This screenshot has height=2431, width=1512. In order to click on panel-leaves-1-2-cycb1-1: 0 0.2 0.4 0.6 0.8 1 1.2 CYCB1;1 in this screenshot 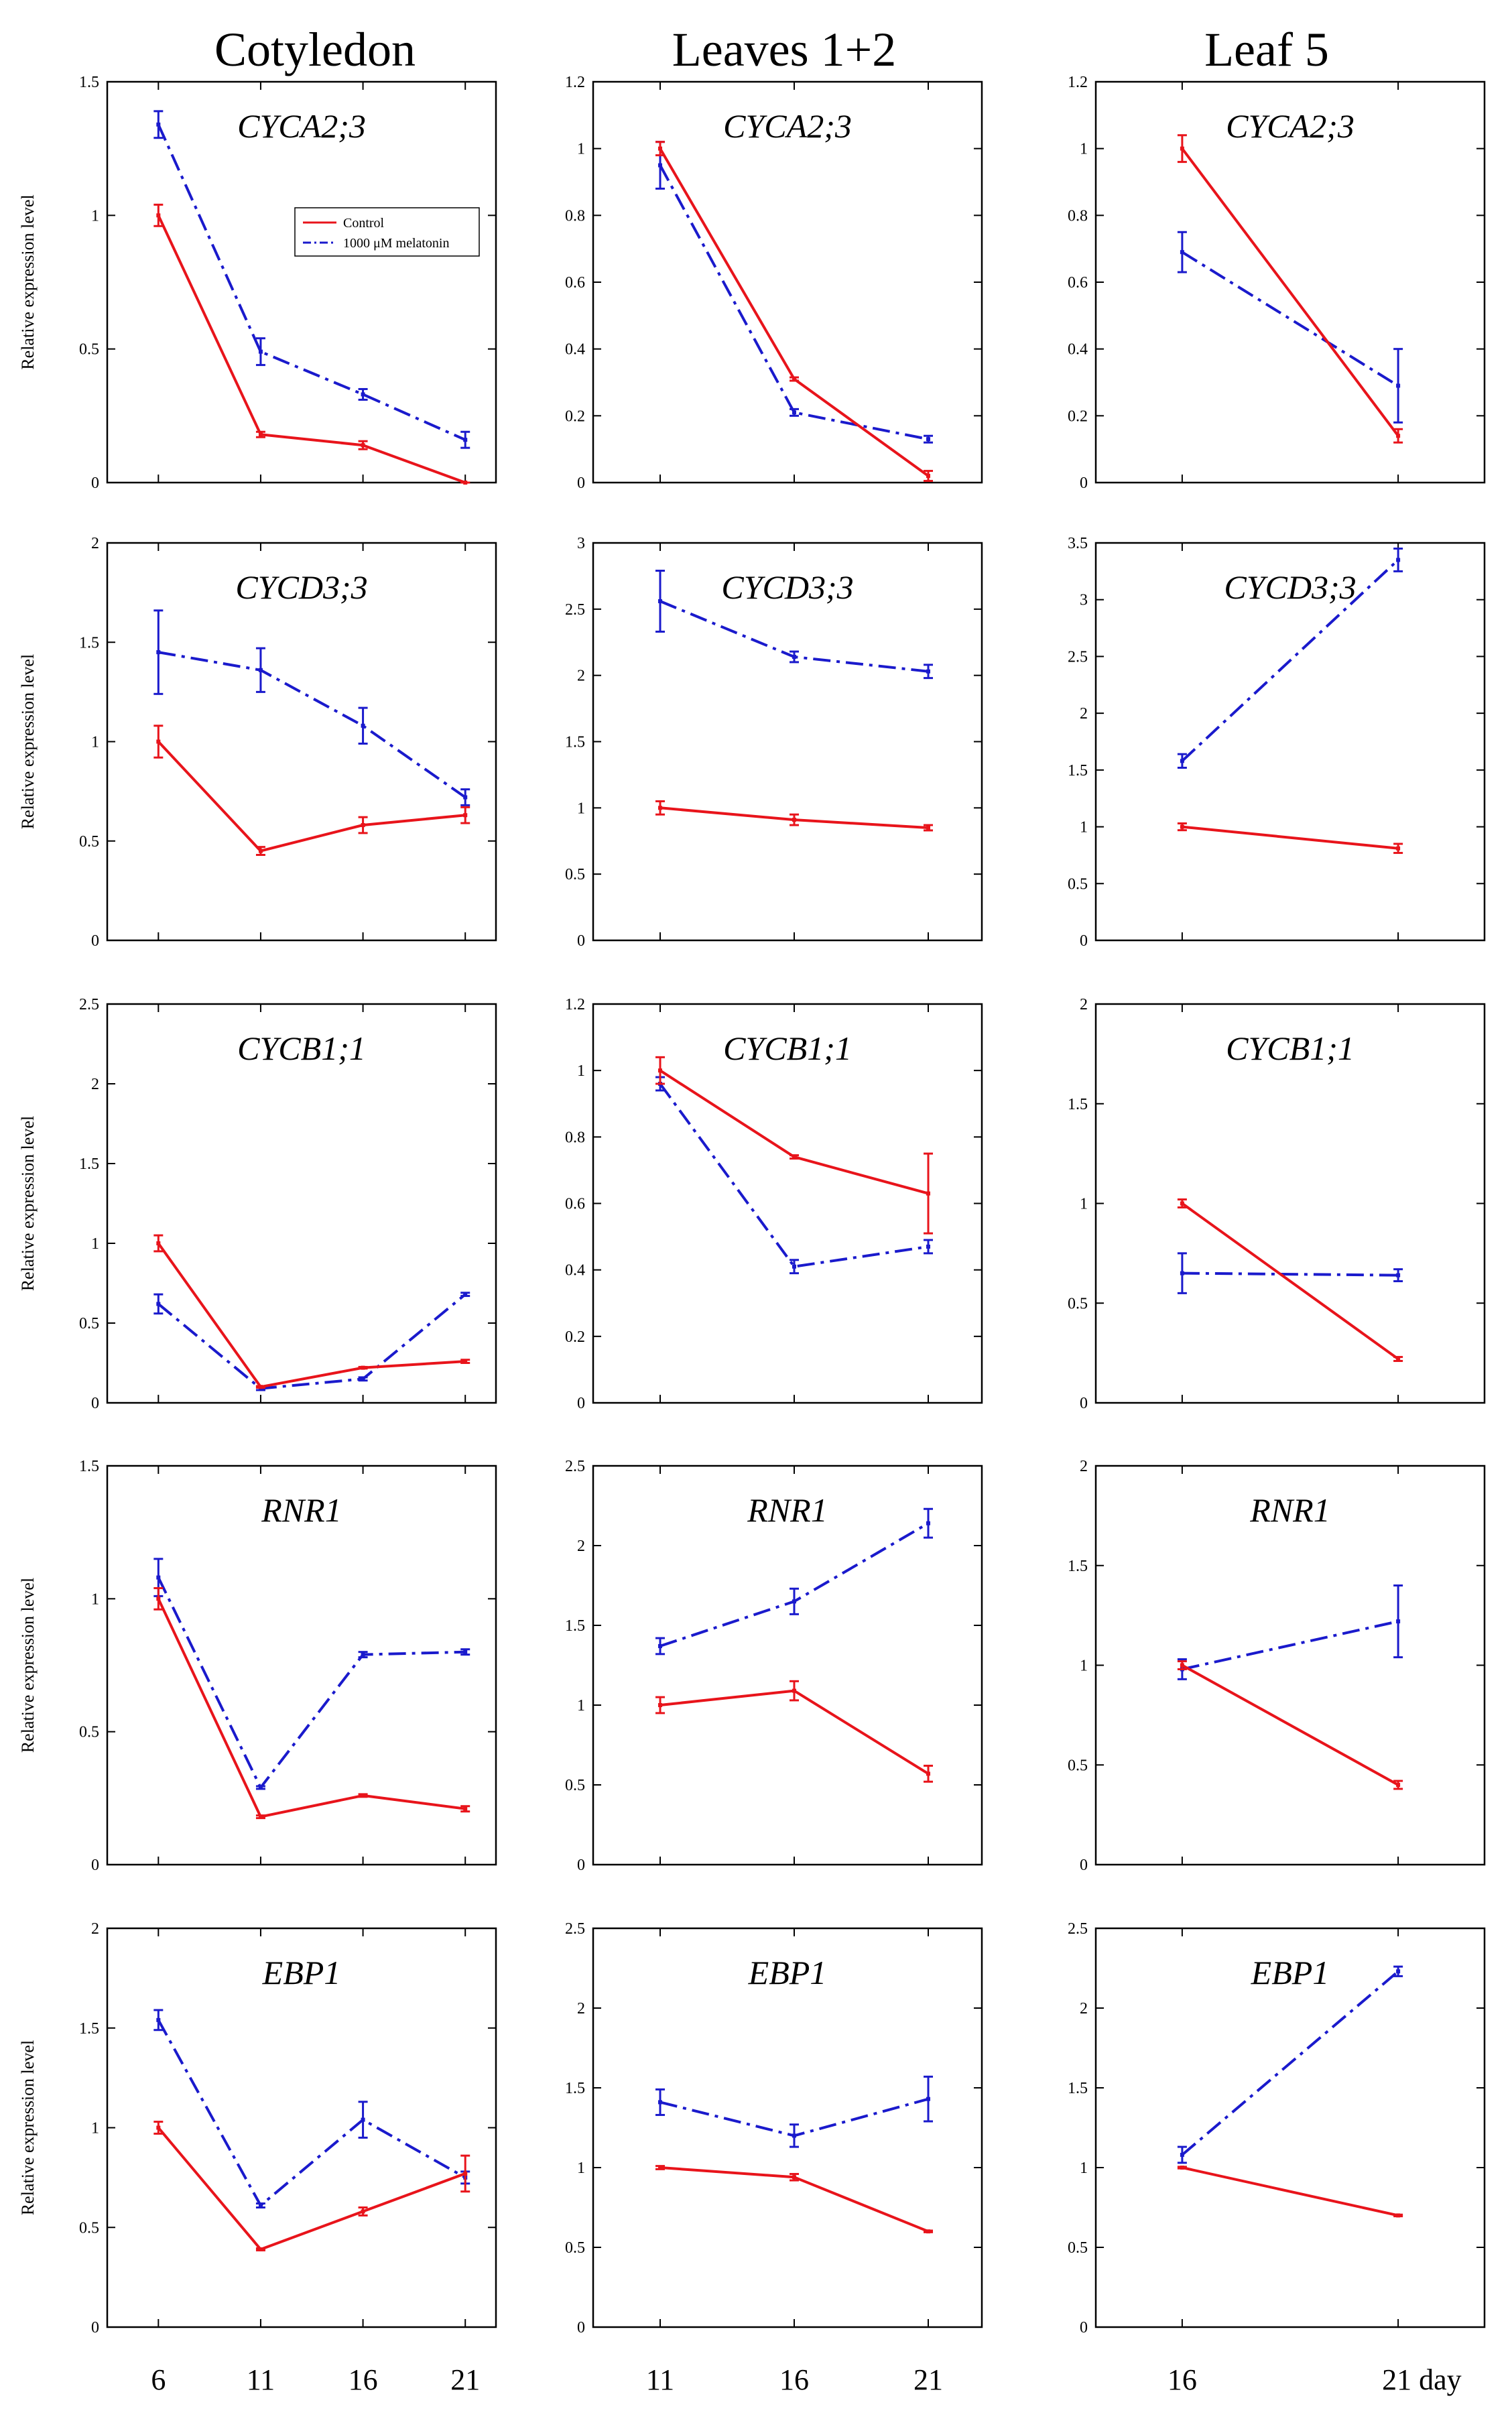, I will do `click(774, 1204)`.